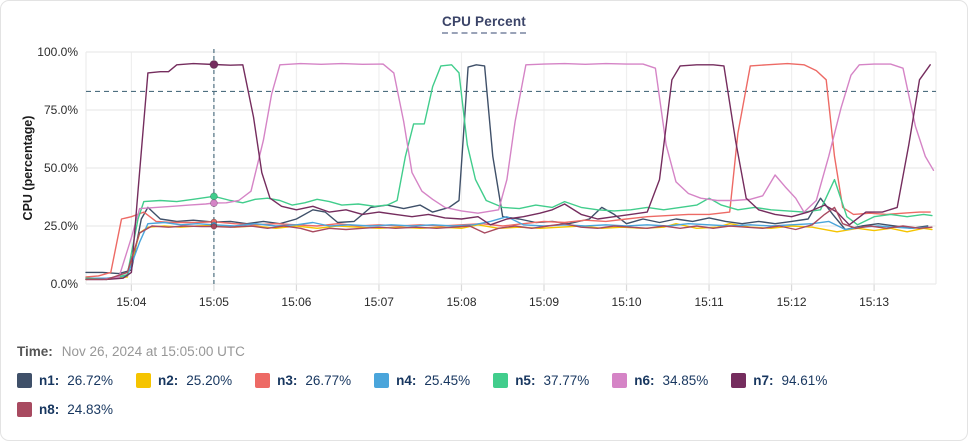  What do you see at coordinates (214, 196) in the screenshot?
I see `crosshair-dot-n5` at bounding box center [214, 196].